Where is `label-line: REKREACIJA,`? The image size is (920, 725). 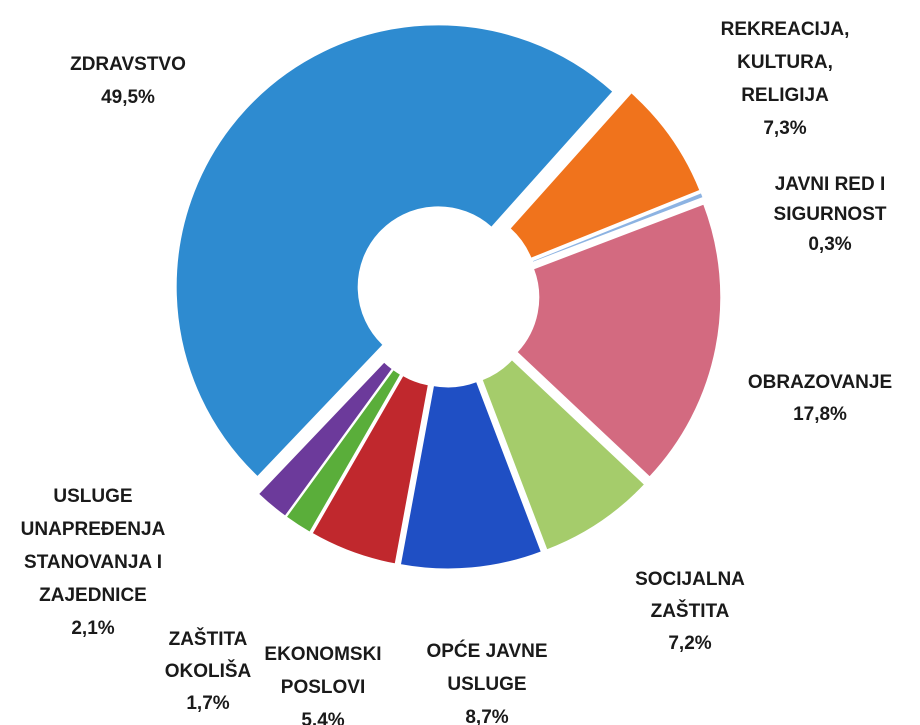
label-line: REKREACIJA, is located at coordinates (785, 29).